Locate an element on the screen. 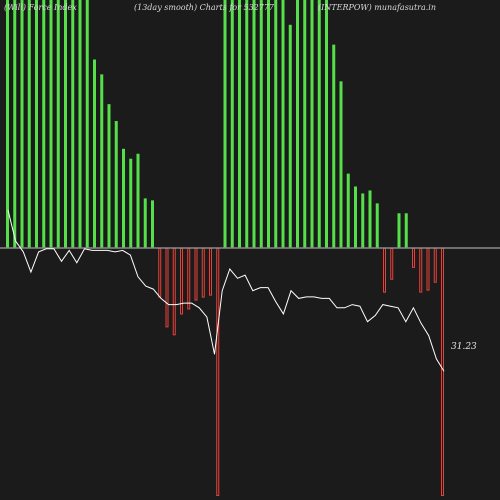  header-source: (INTERPOW) munafasutra.in is located at coordinates (377, 7).